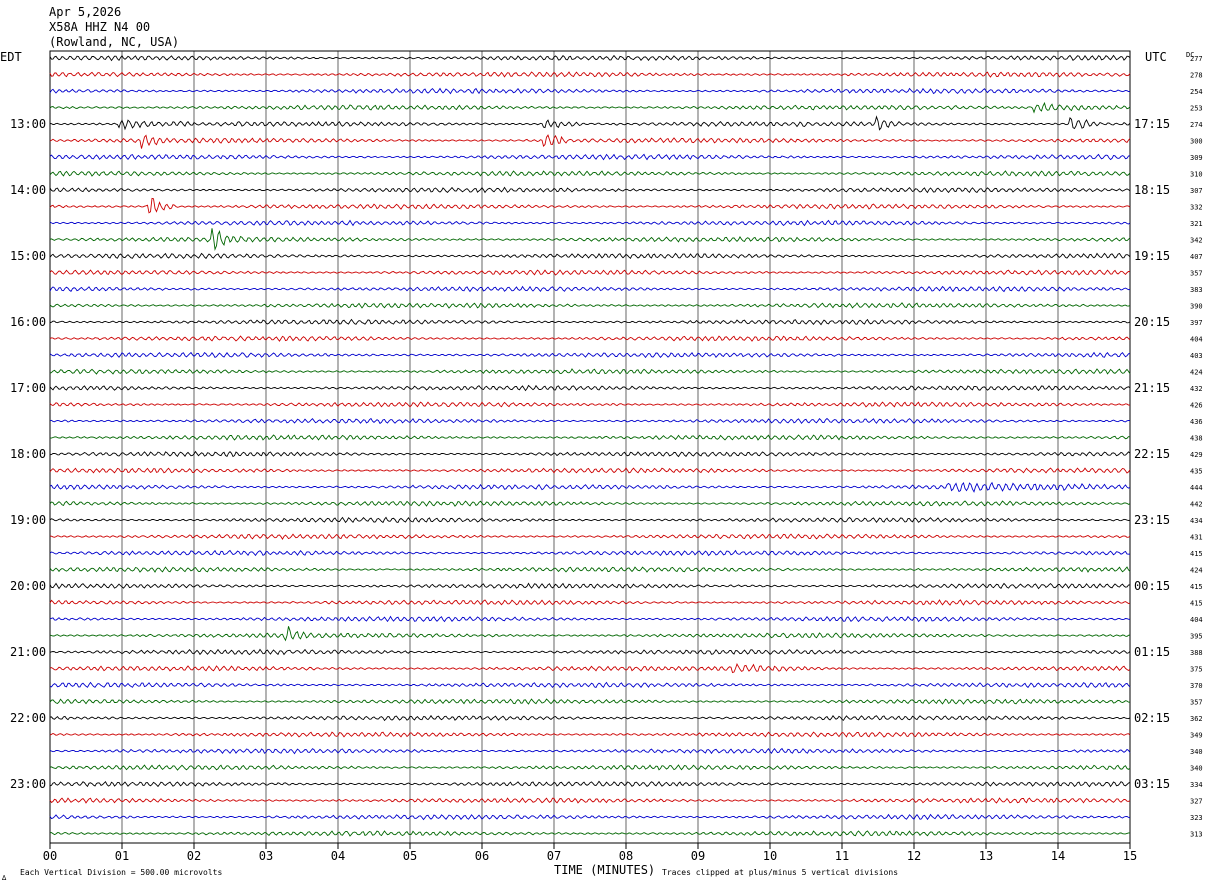 Image resolution: width=1210 pixels, height=886 pixels. Describe the element at coordinates (1152, 784) in the screenshot. I see `right-hour-label: 03:15` at that location.